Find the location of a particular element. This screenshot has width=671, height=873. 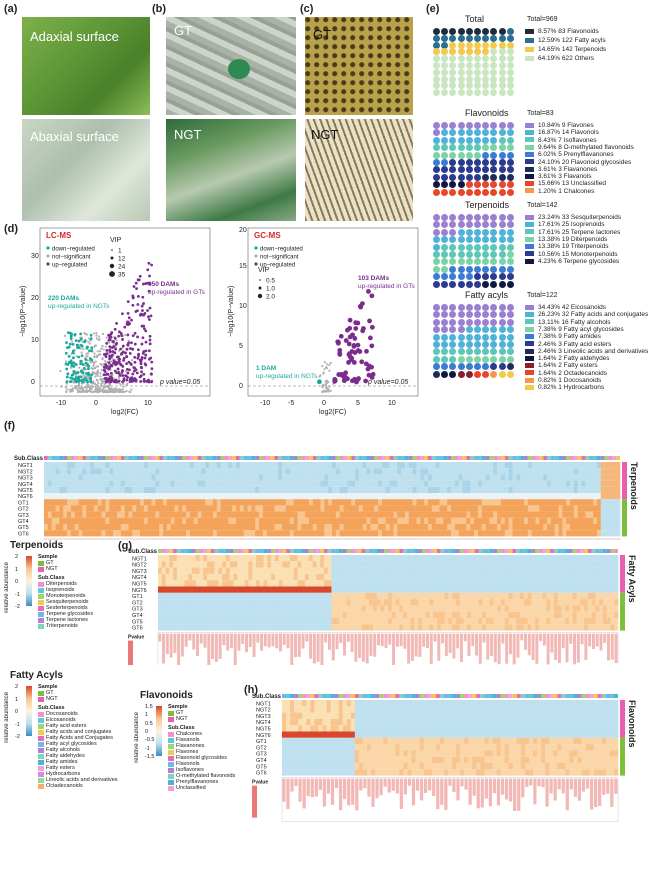

point-down is located at coordinates (91, 347).